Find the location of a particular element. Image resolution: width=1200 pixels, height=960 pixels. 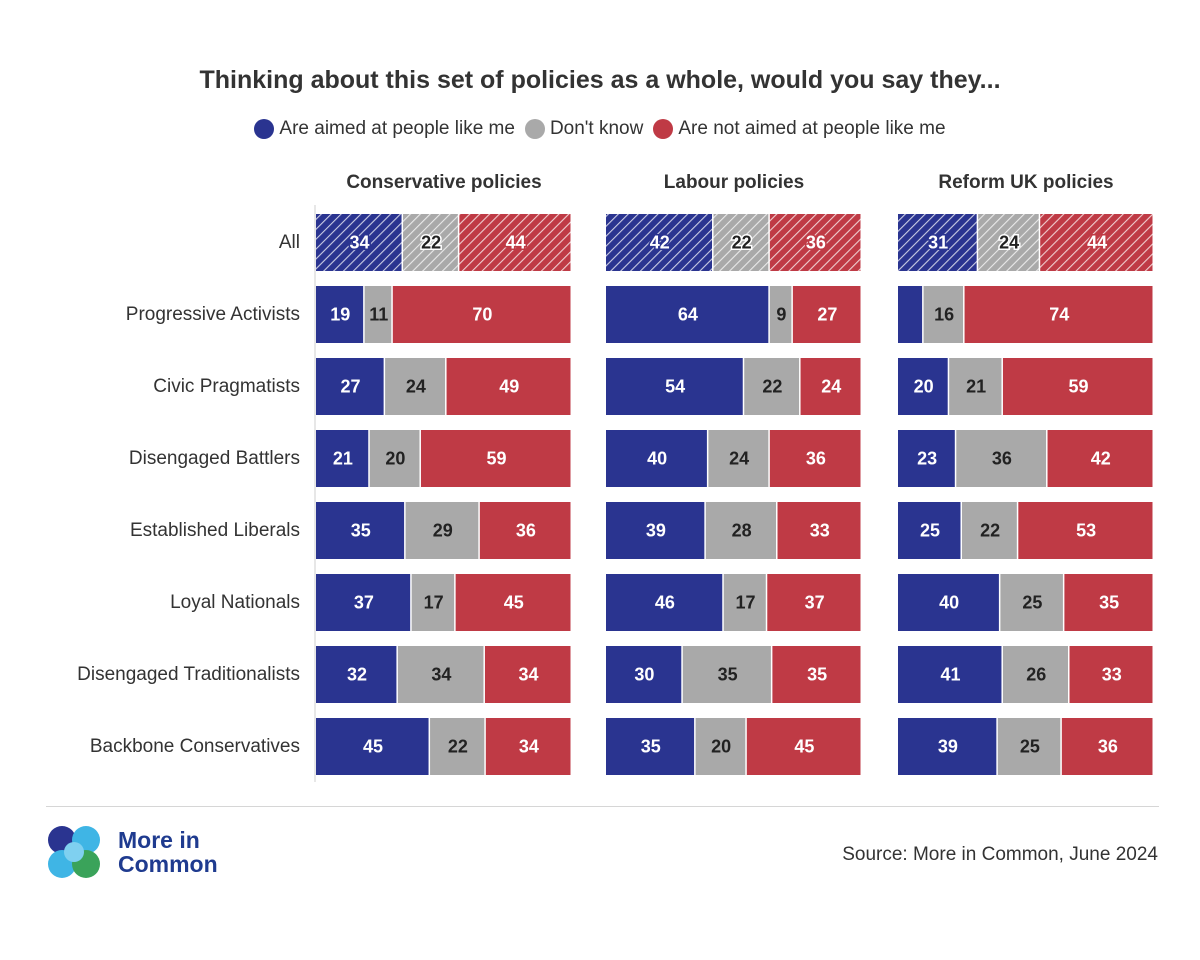

row-label: Progressive Activists is located at coordinates (213, 314).